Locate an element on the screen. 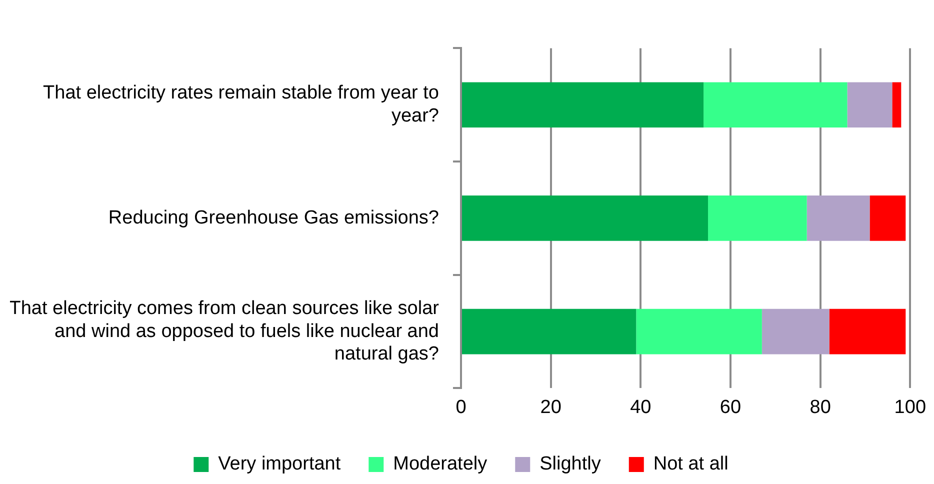 The width and height of the screenshot is (934, 484). y-tick-label: That electricity rates remain stable from year to year? is located at coordinates (241, 104).